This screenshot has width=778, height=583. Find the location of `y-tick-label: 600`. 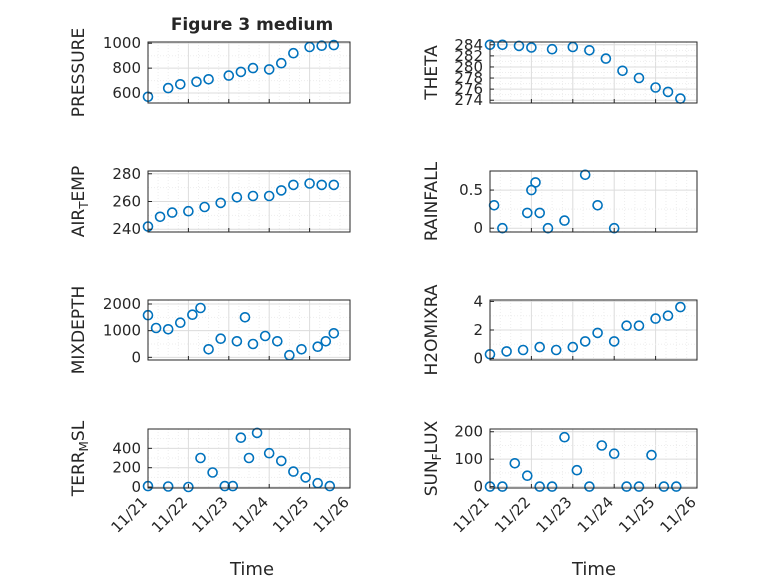

y-tick-label: 600 is located at coordinates (126, 93).